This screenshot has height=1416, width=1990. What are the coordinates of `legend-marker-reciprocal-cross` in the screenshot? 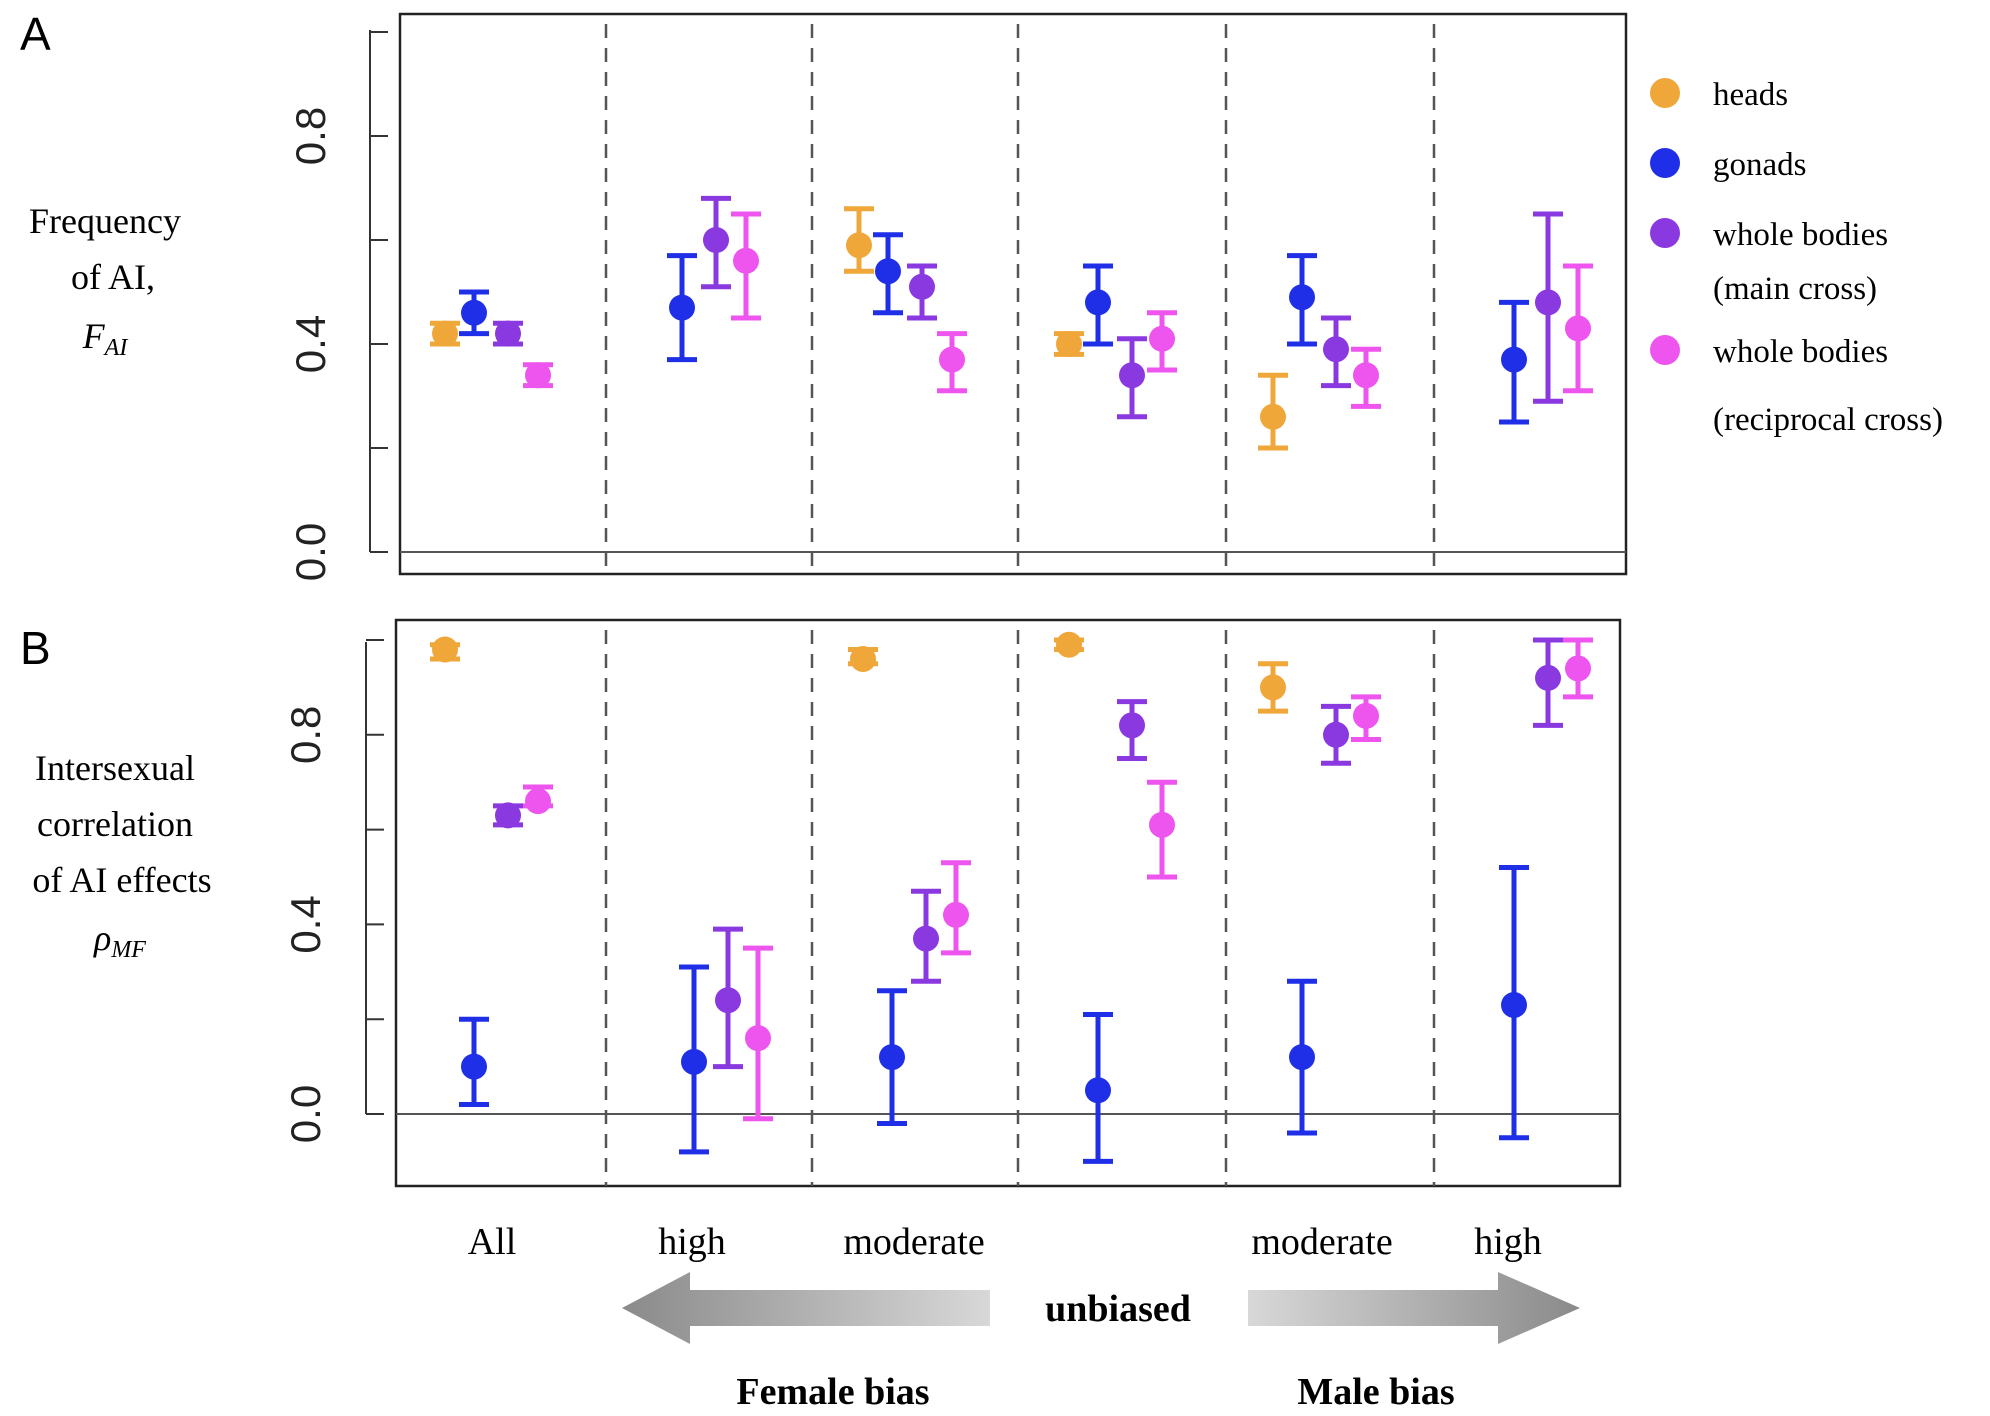 It's located at (1665, 350).